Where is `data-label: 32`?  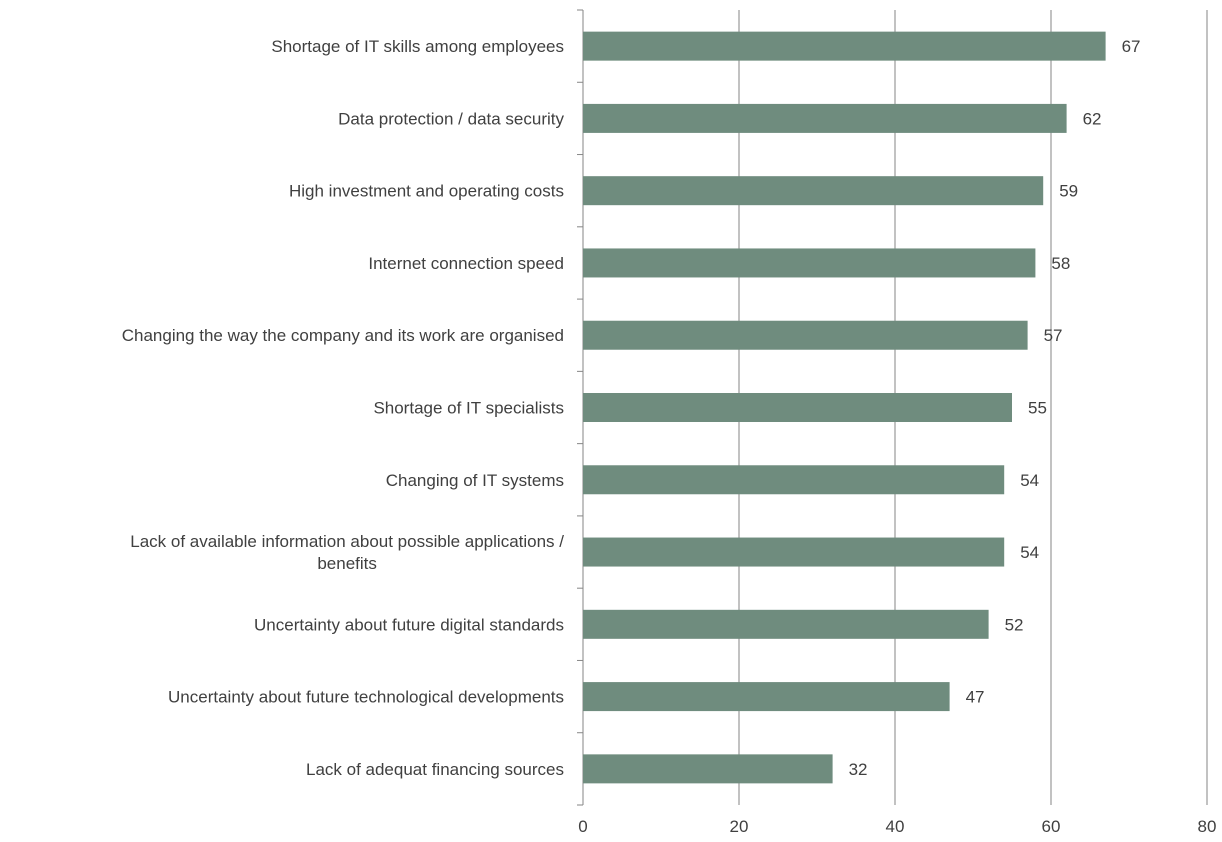 data-label: 32 is located at coordinates (858, 769).